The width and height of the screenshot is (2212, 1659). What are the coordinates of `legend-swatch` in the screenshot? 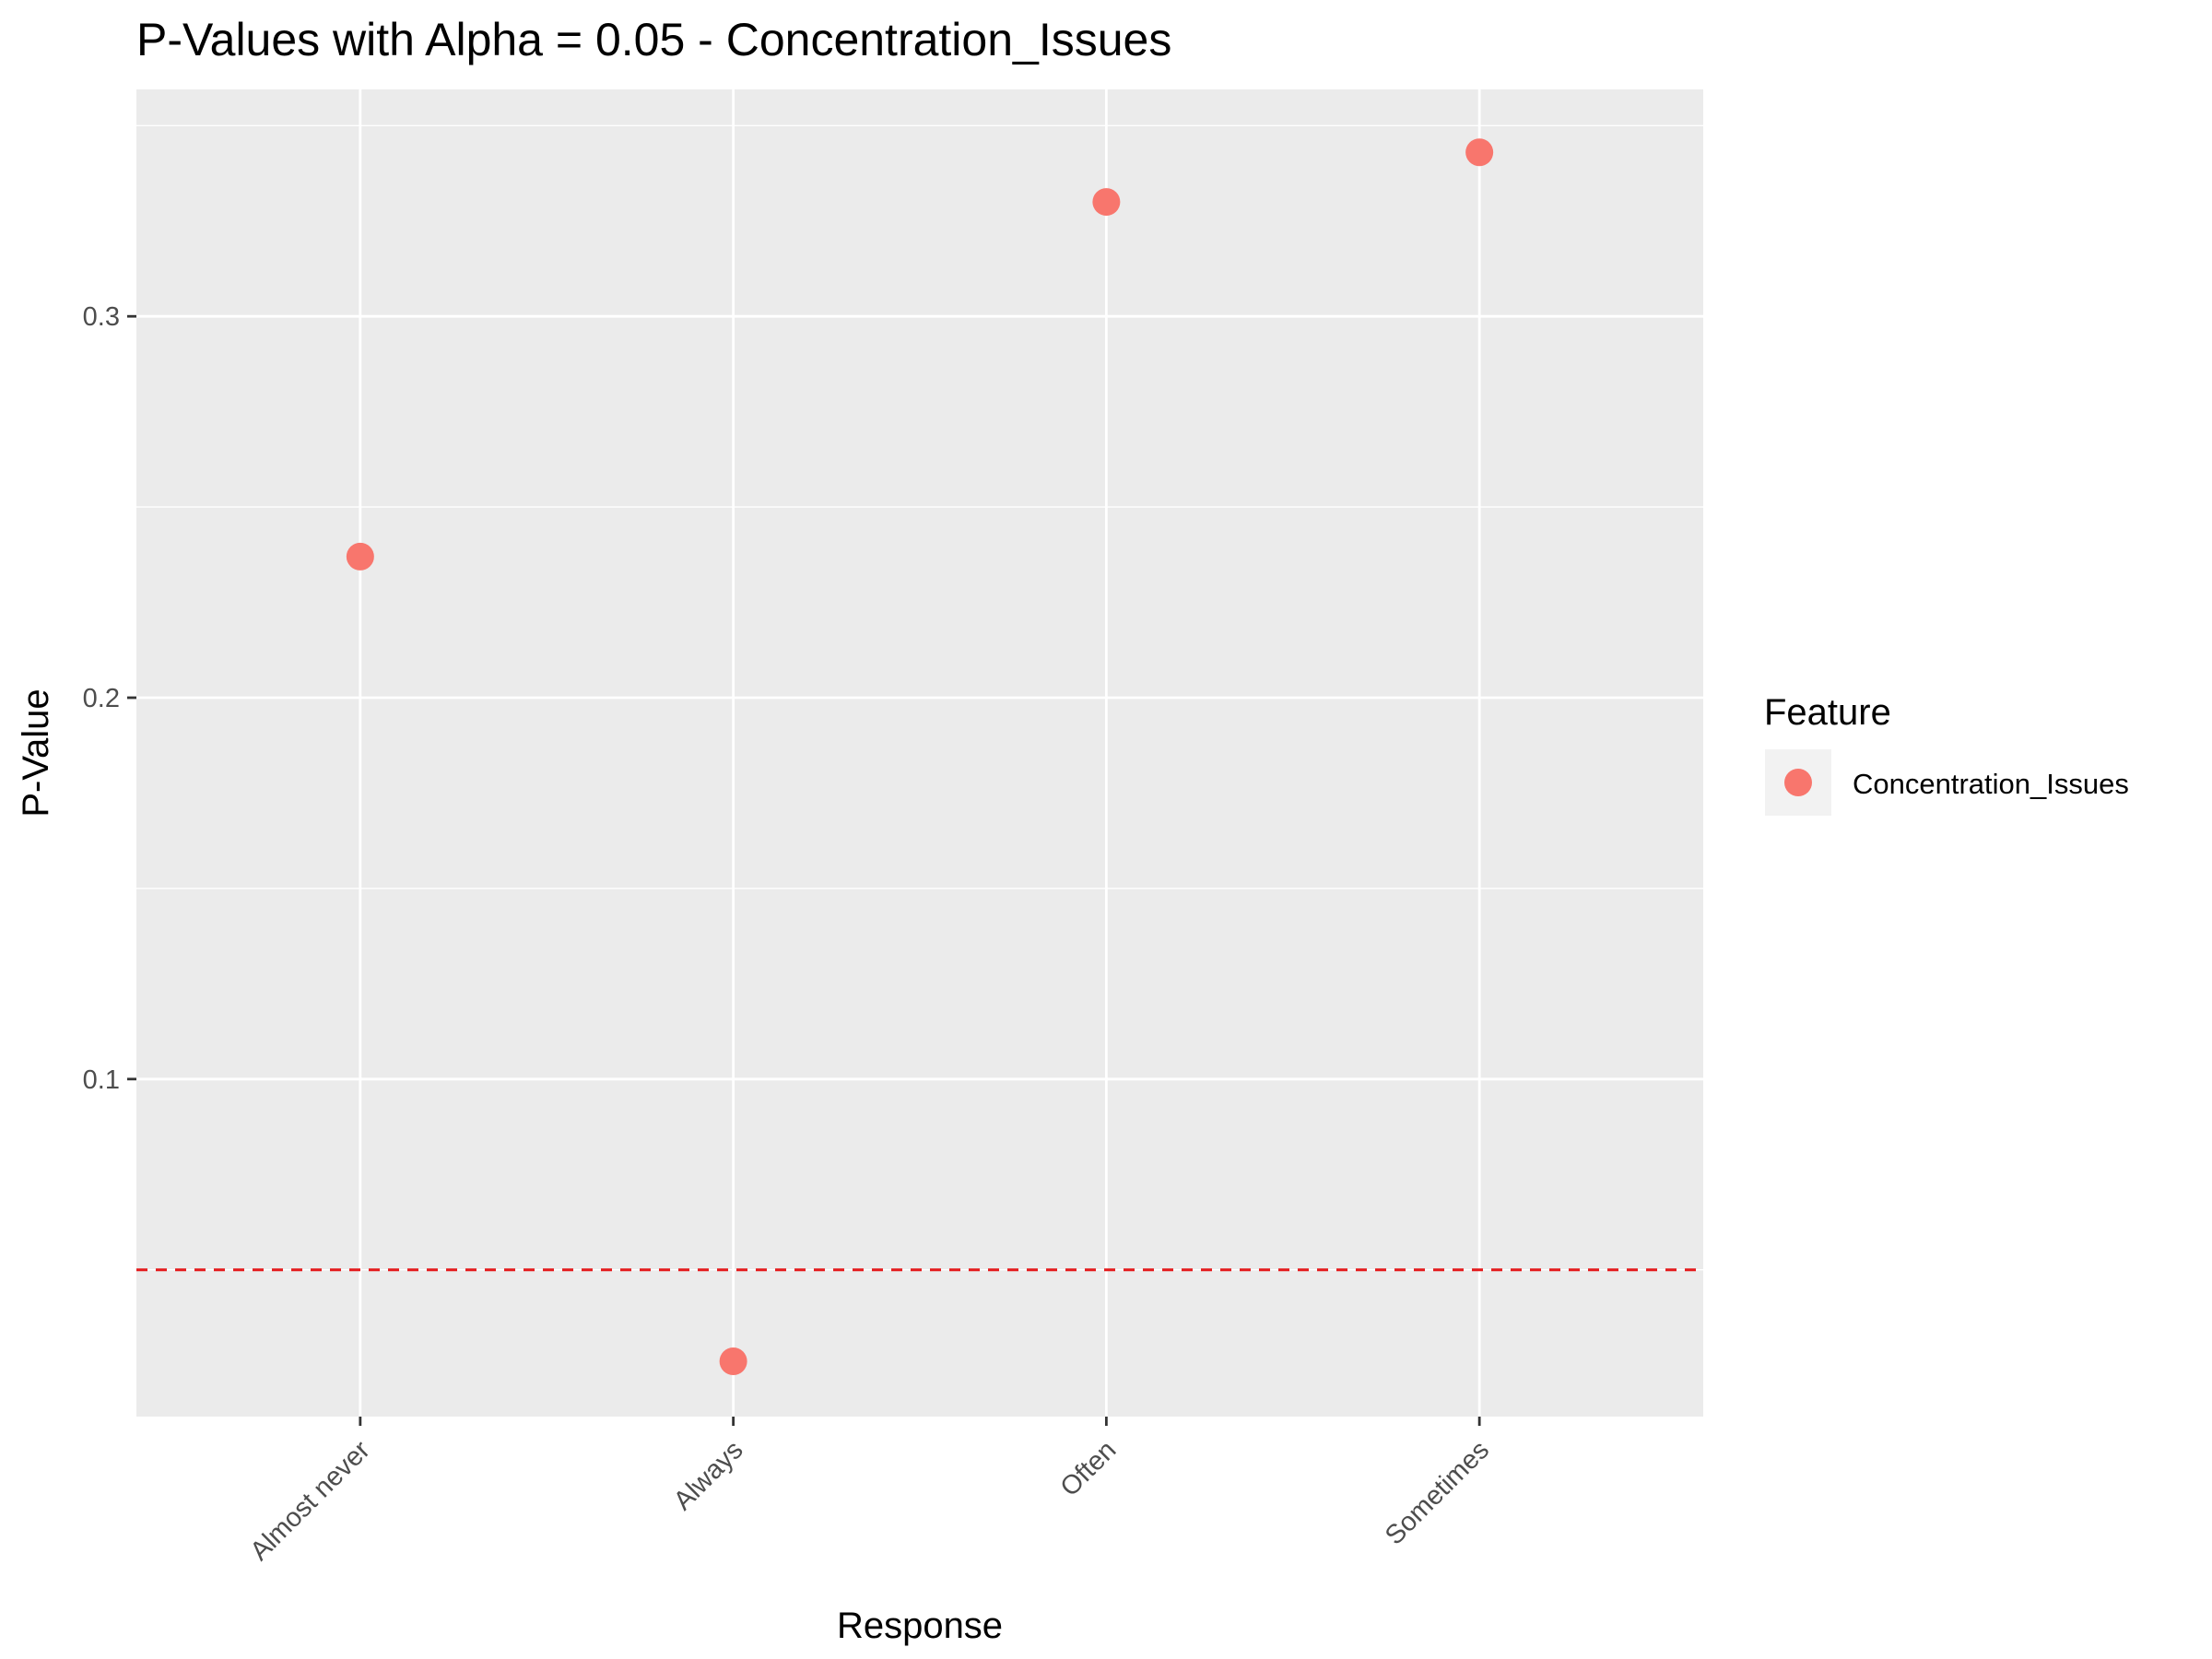 It's located at (1798, 782).